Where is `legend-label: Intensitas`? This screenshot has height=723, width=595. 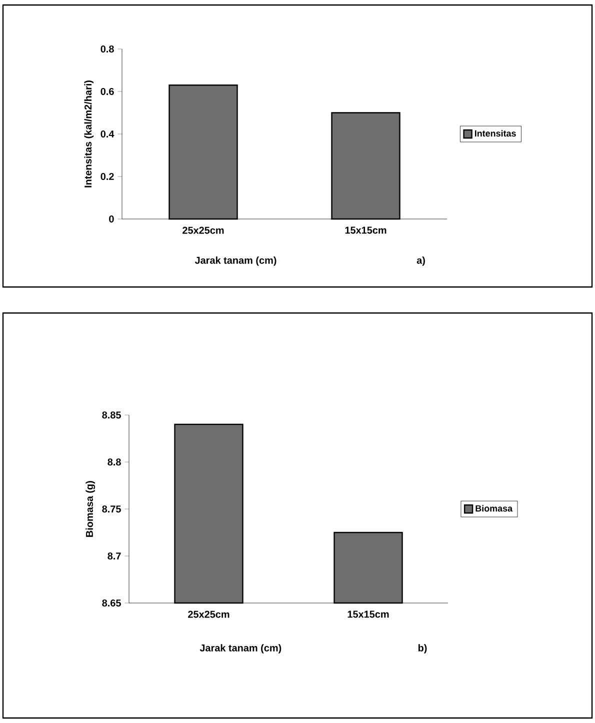
legend-label: Intensitas is located at coordinates (495, 133).